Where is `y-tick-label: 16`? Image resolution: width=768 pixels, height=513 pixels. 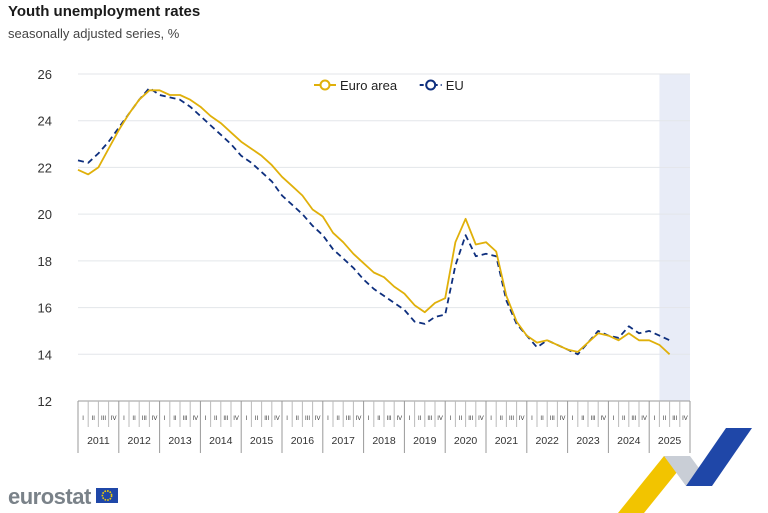
y-tick-label: 16 is located at coordinates (45, 308).